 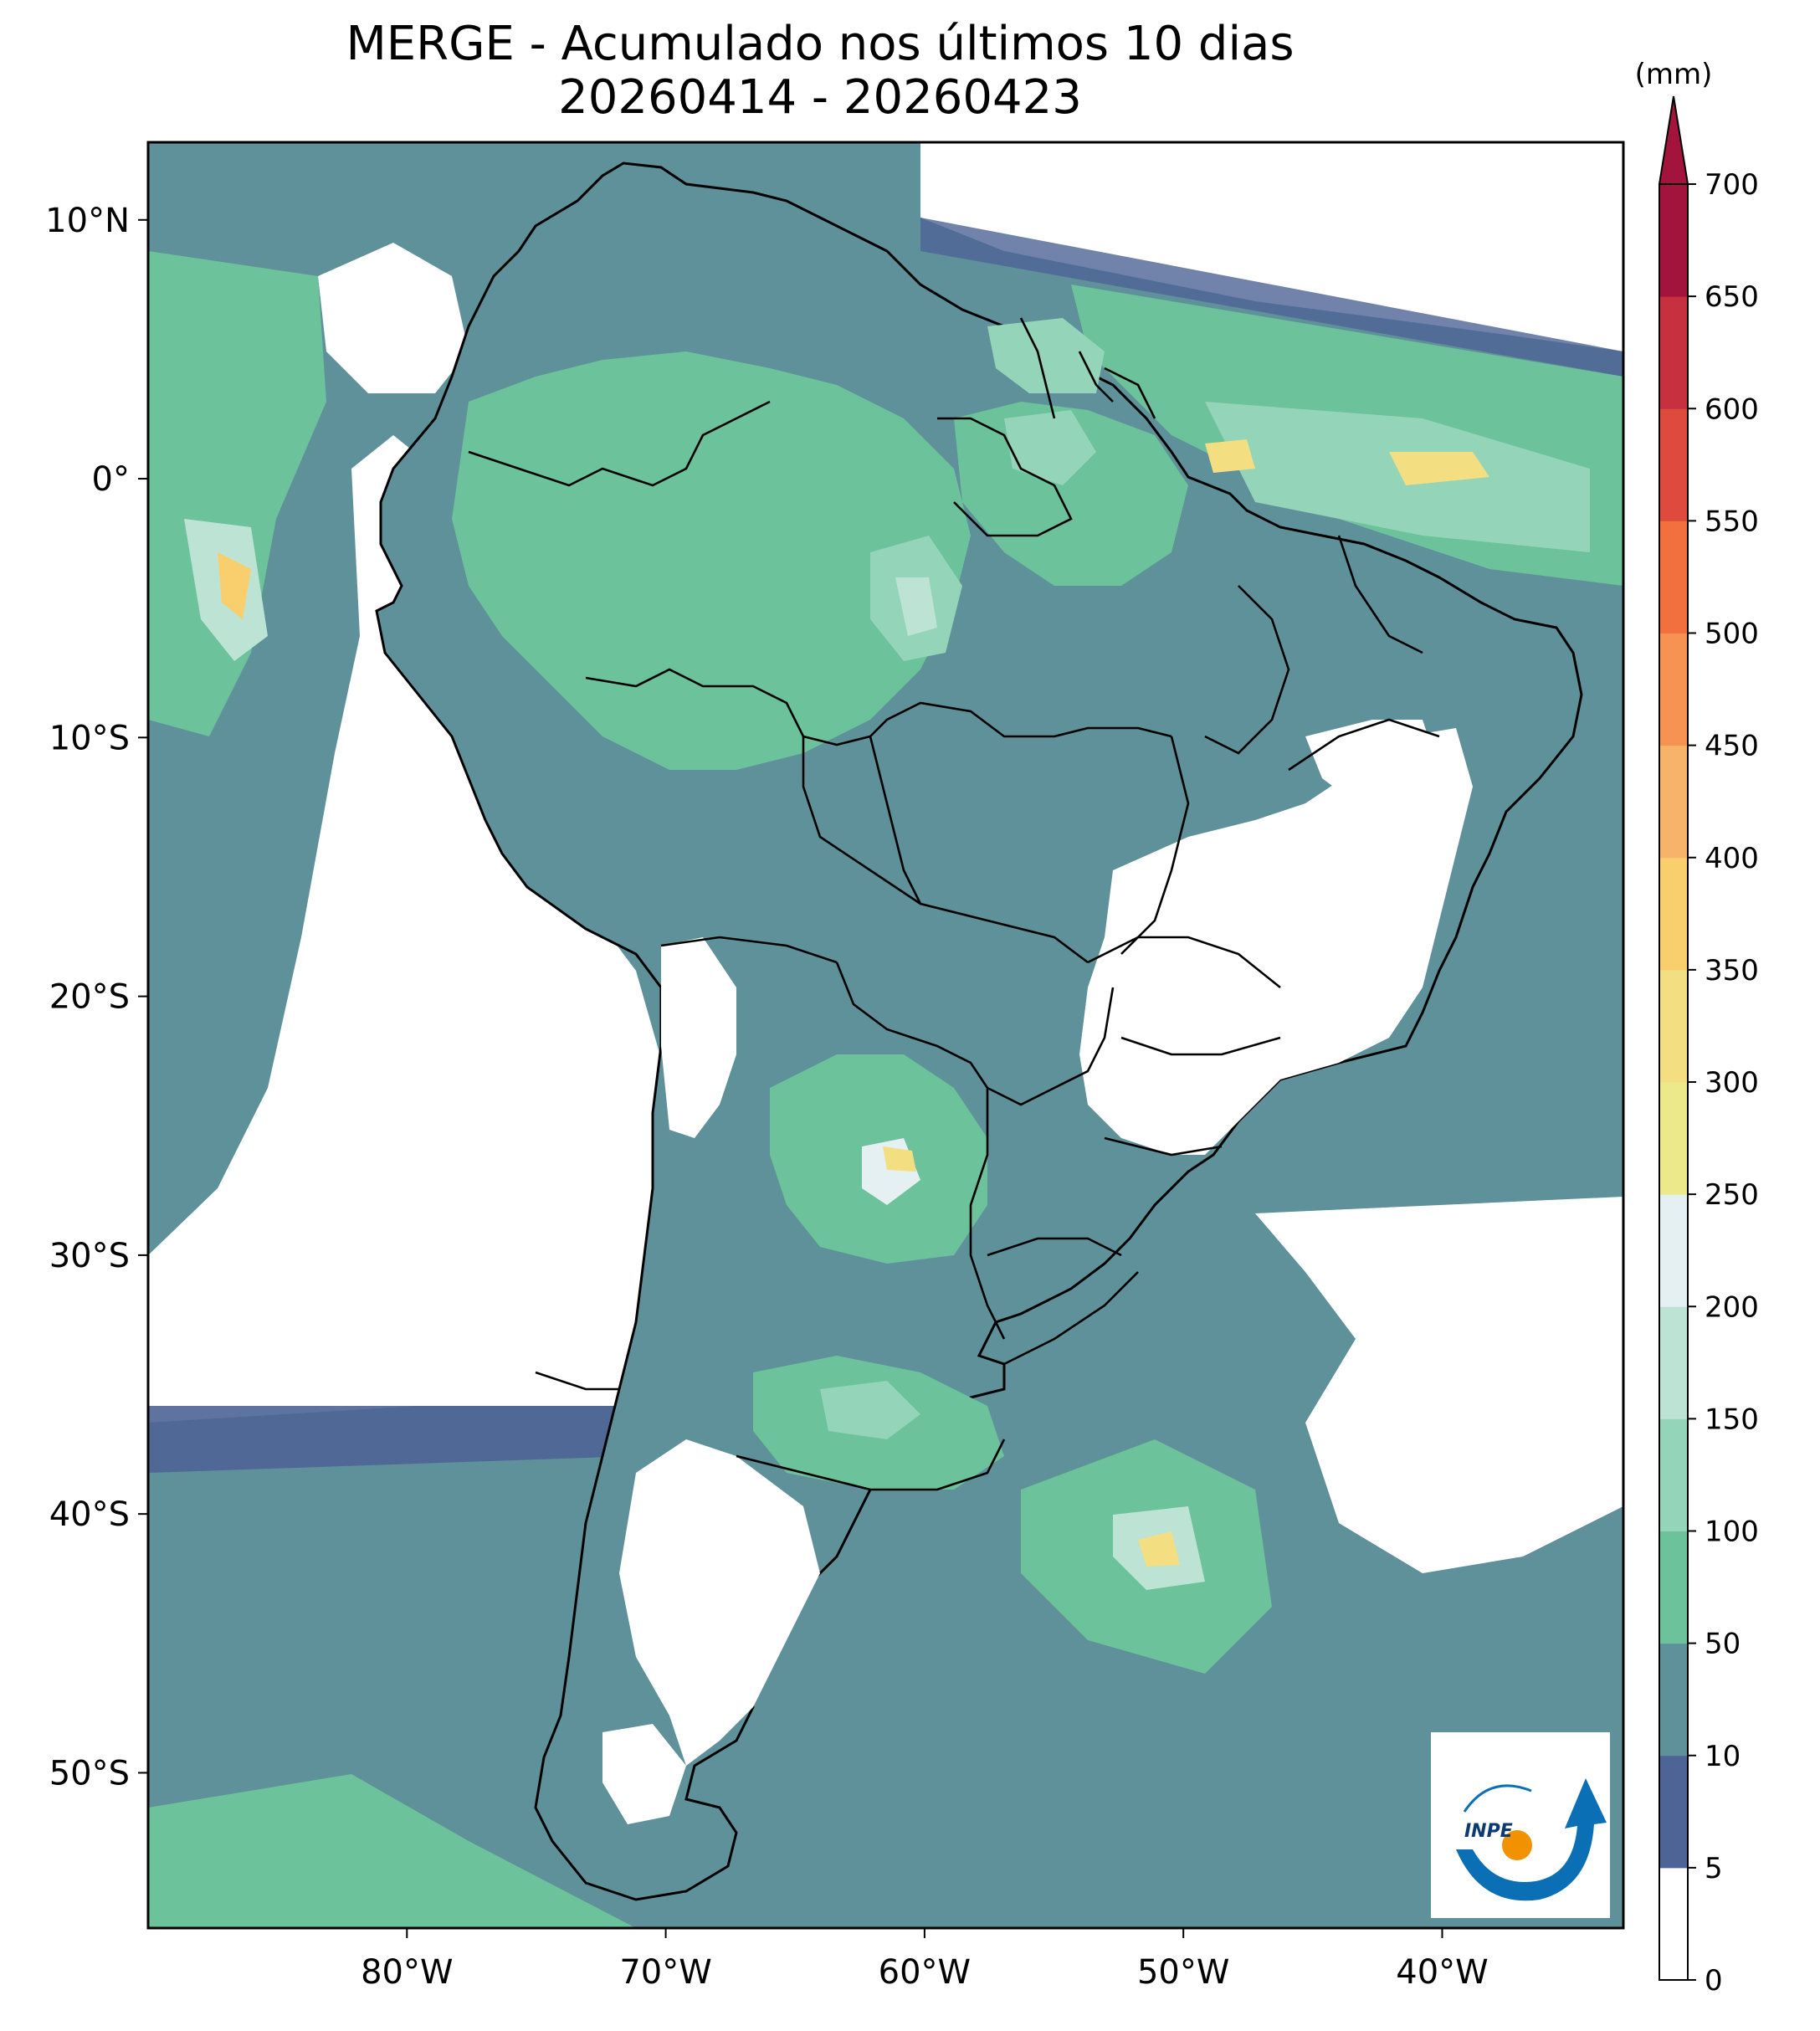 What do you see at coordinates (1673, 140) in the screenshot?
I see `colorbar-extend-arrow` at bounding box center [1673, 140].